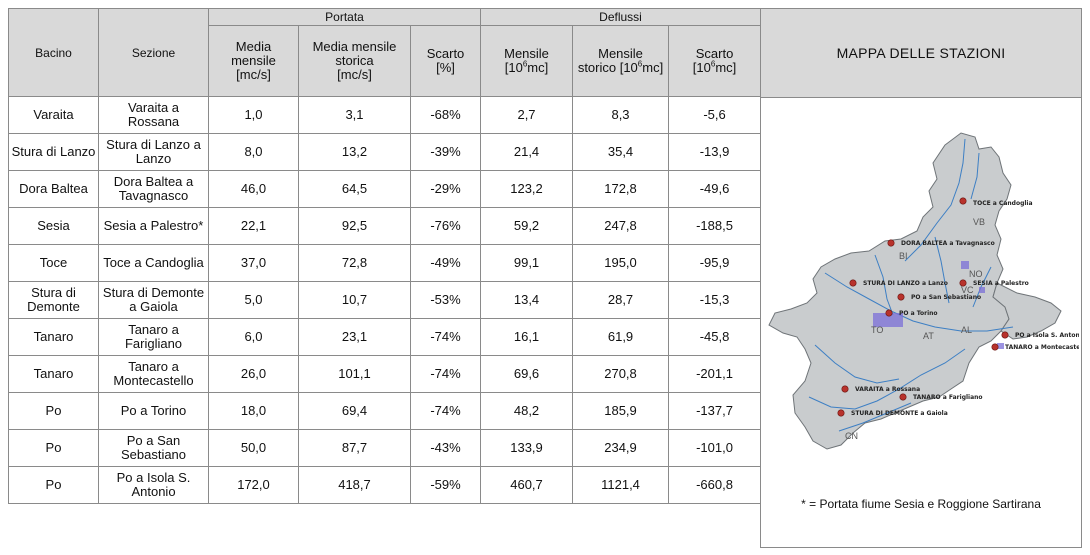  Describe the element at coordinates (715, 411) in the screenshot. I see `cell-scarto-defl: -137,7` at that location.